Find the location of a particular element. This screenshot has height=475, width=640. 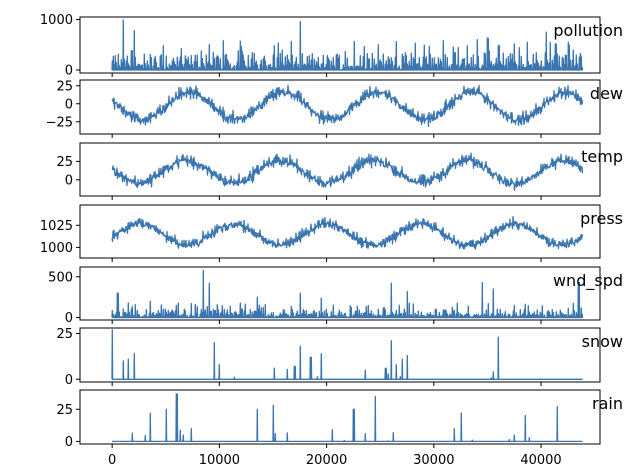

shared-x-axis: 0 10000 20000 30000 40000 is located at coordinates (335, 460).